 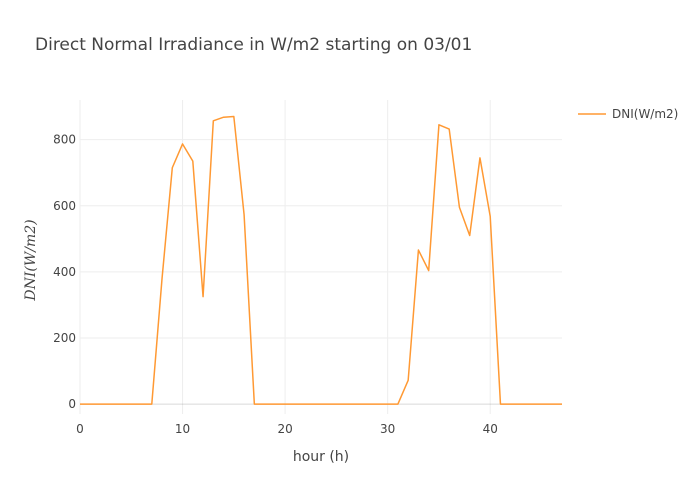 I want to click on y-tick-label: 200, so click(x=64, y=338).